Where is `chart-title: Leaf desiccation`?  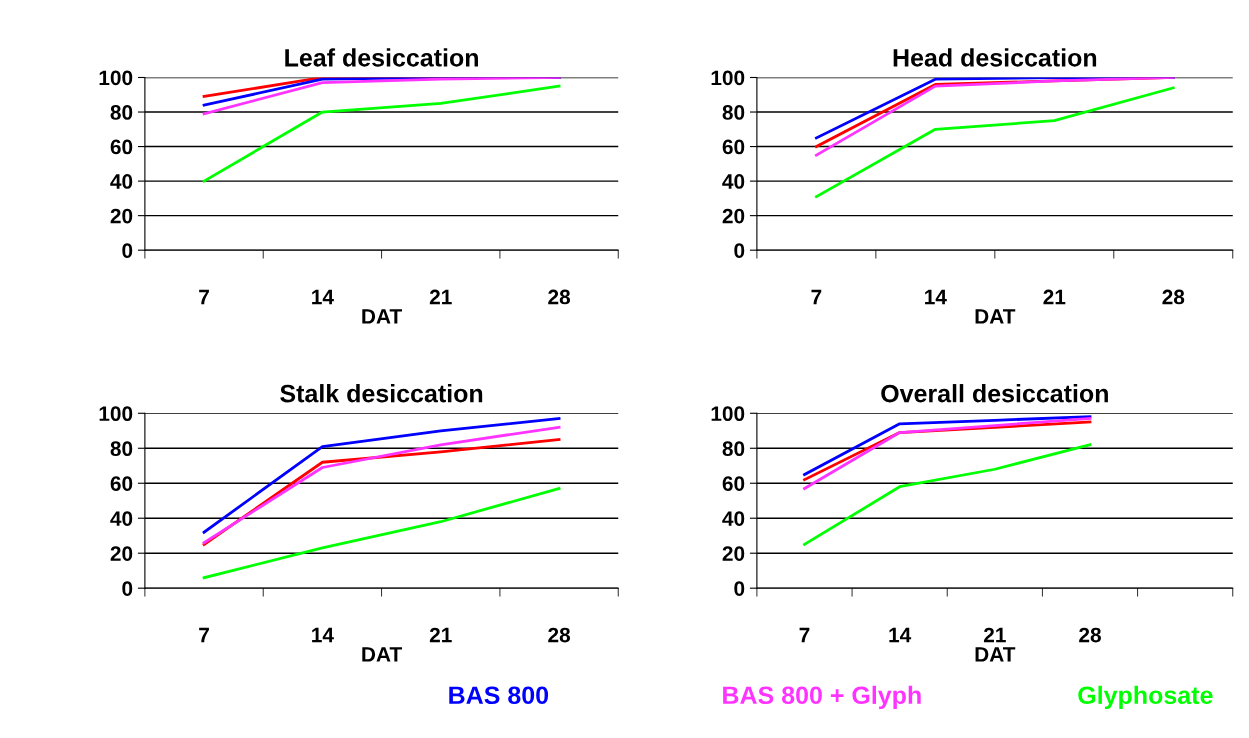 chart-title: Leaf desiccation is located at coordinates (381, 57).